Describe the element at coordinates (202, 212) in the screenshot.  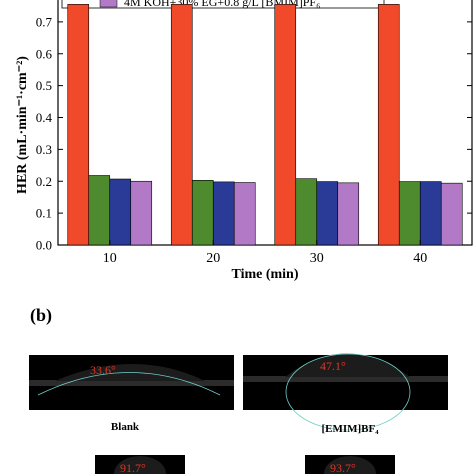
I see `bar-20-s1` at that location.